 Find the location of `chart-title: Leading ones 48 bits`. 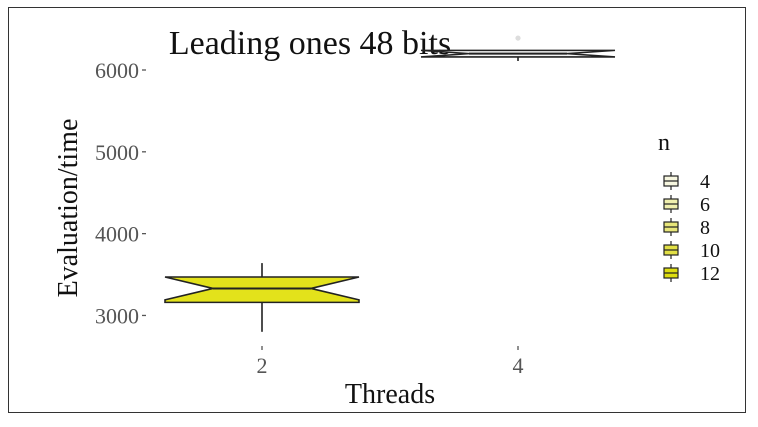

chart-title: Leading ones 48 bits is located at coordinates (310, 43).